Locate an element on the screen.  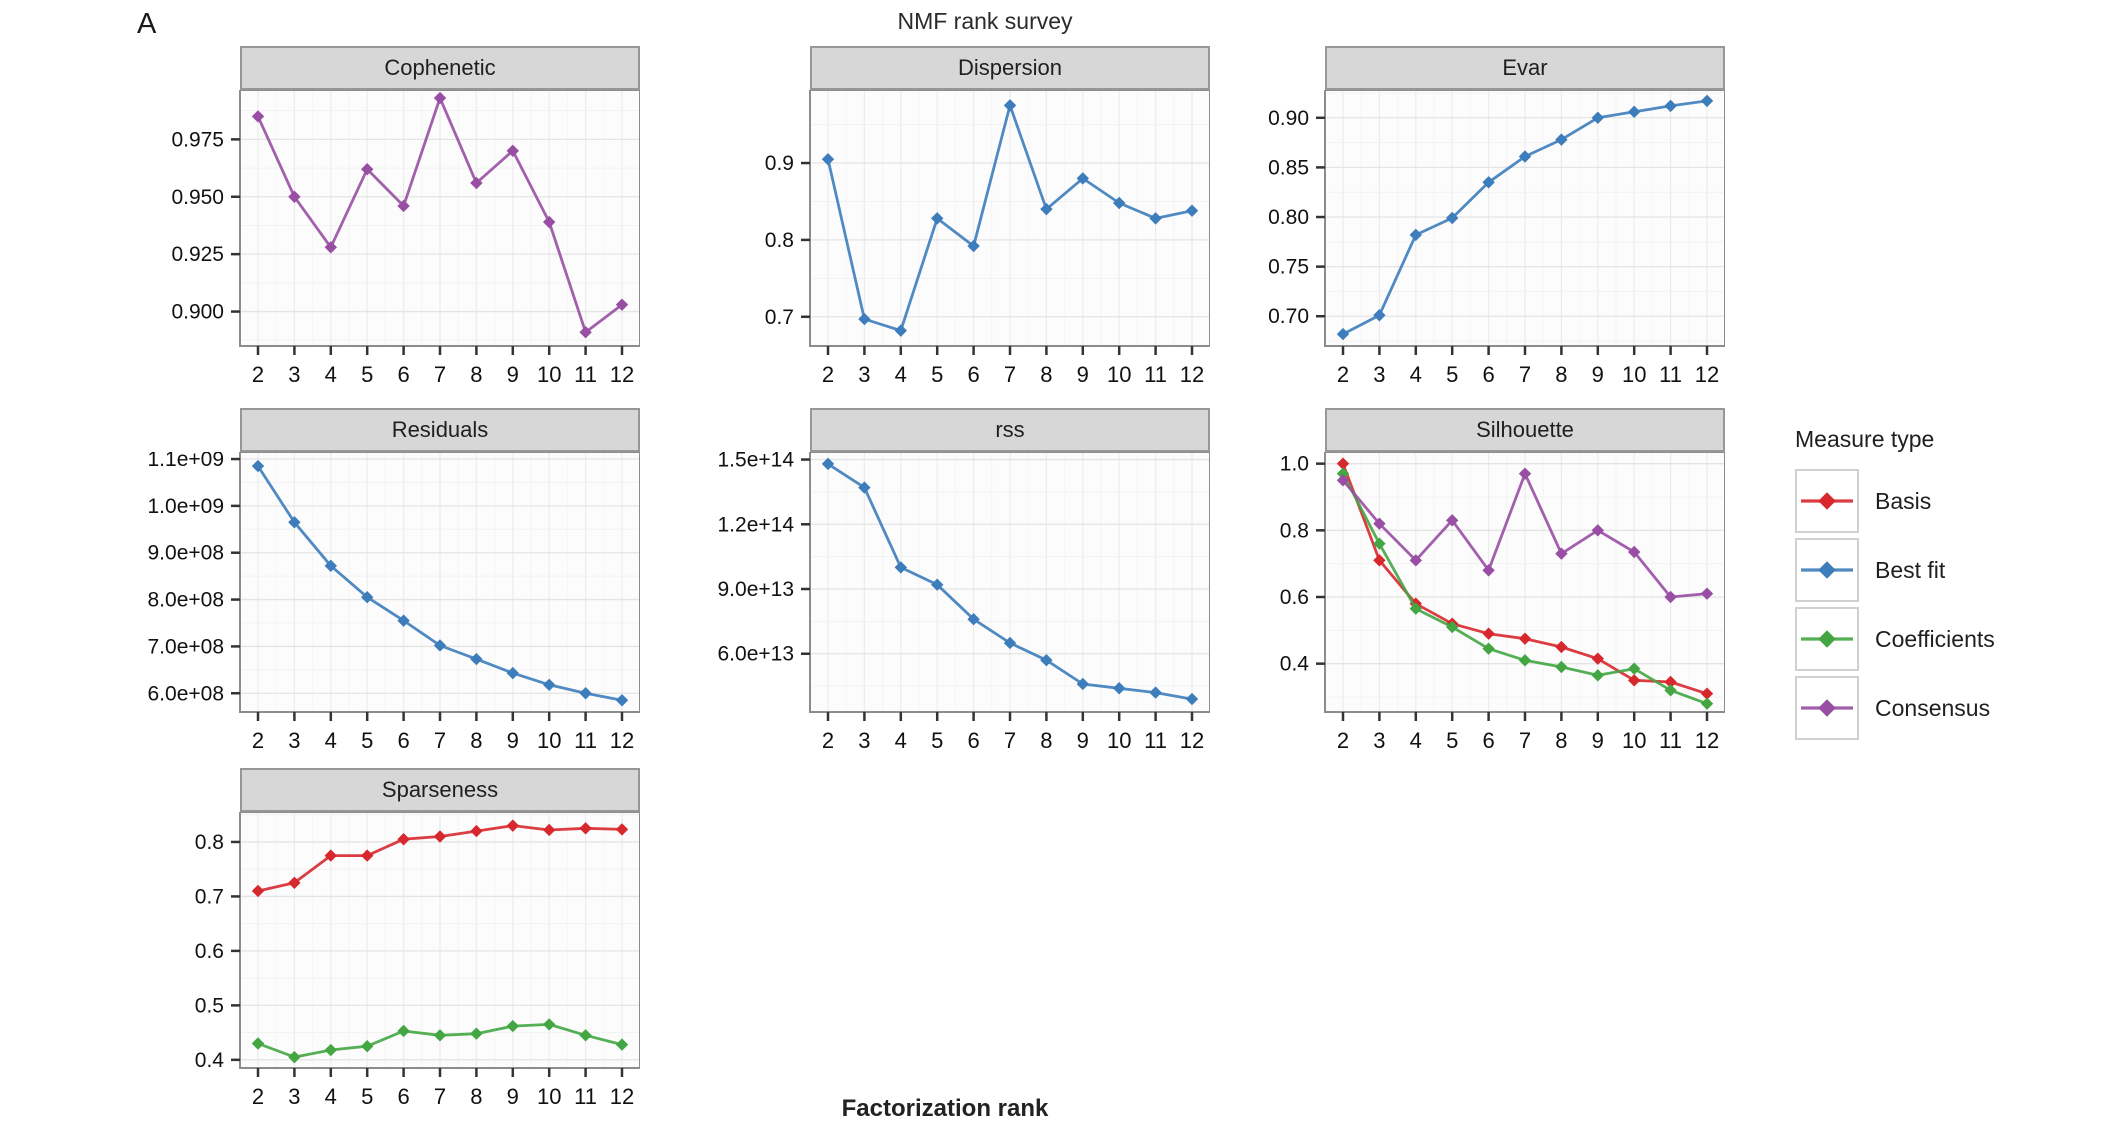
y-tick-label: 6.0e+08 is located at coordinates (186, 693).